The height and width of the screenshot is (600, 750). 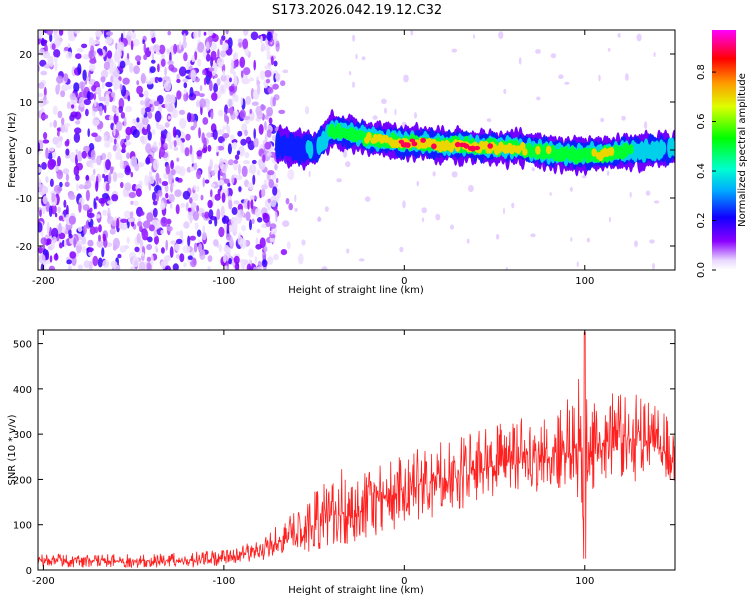 What do you see at coordinates (22, 435) in the screenshot?
I see `y-tick-label: 300` at bounding box center [22, 435].